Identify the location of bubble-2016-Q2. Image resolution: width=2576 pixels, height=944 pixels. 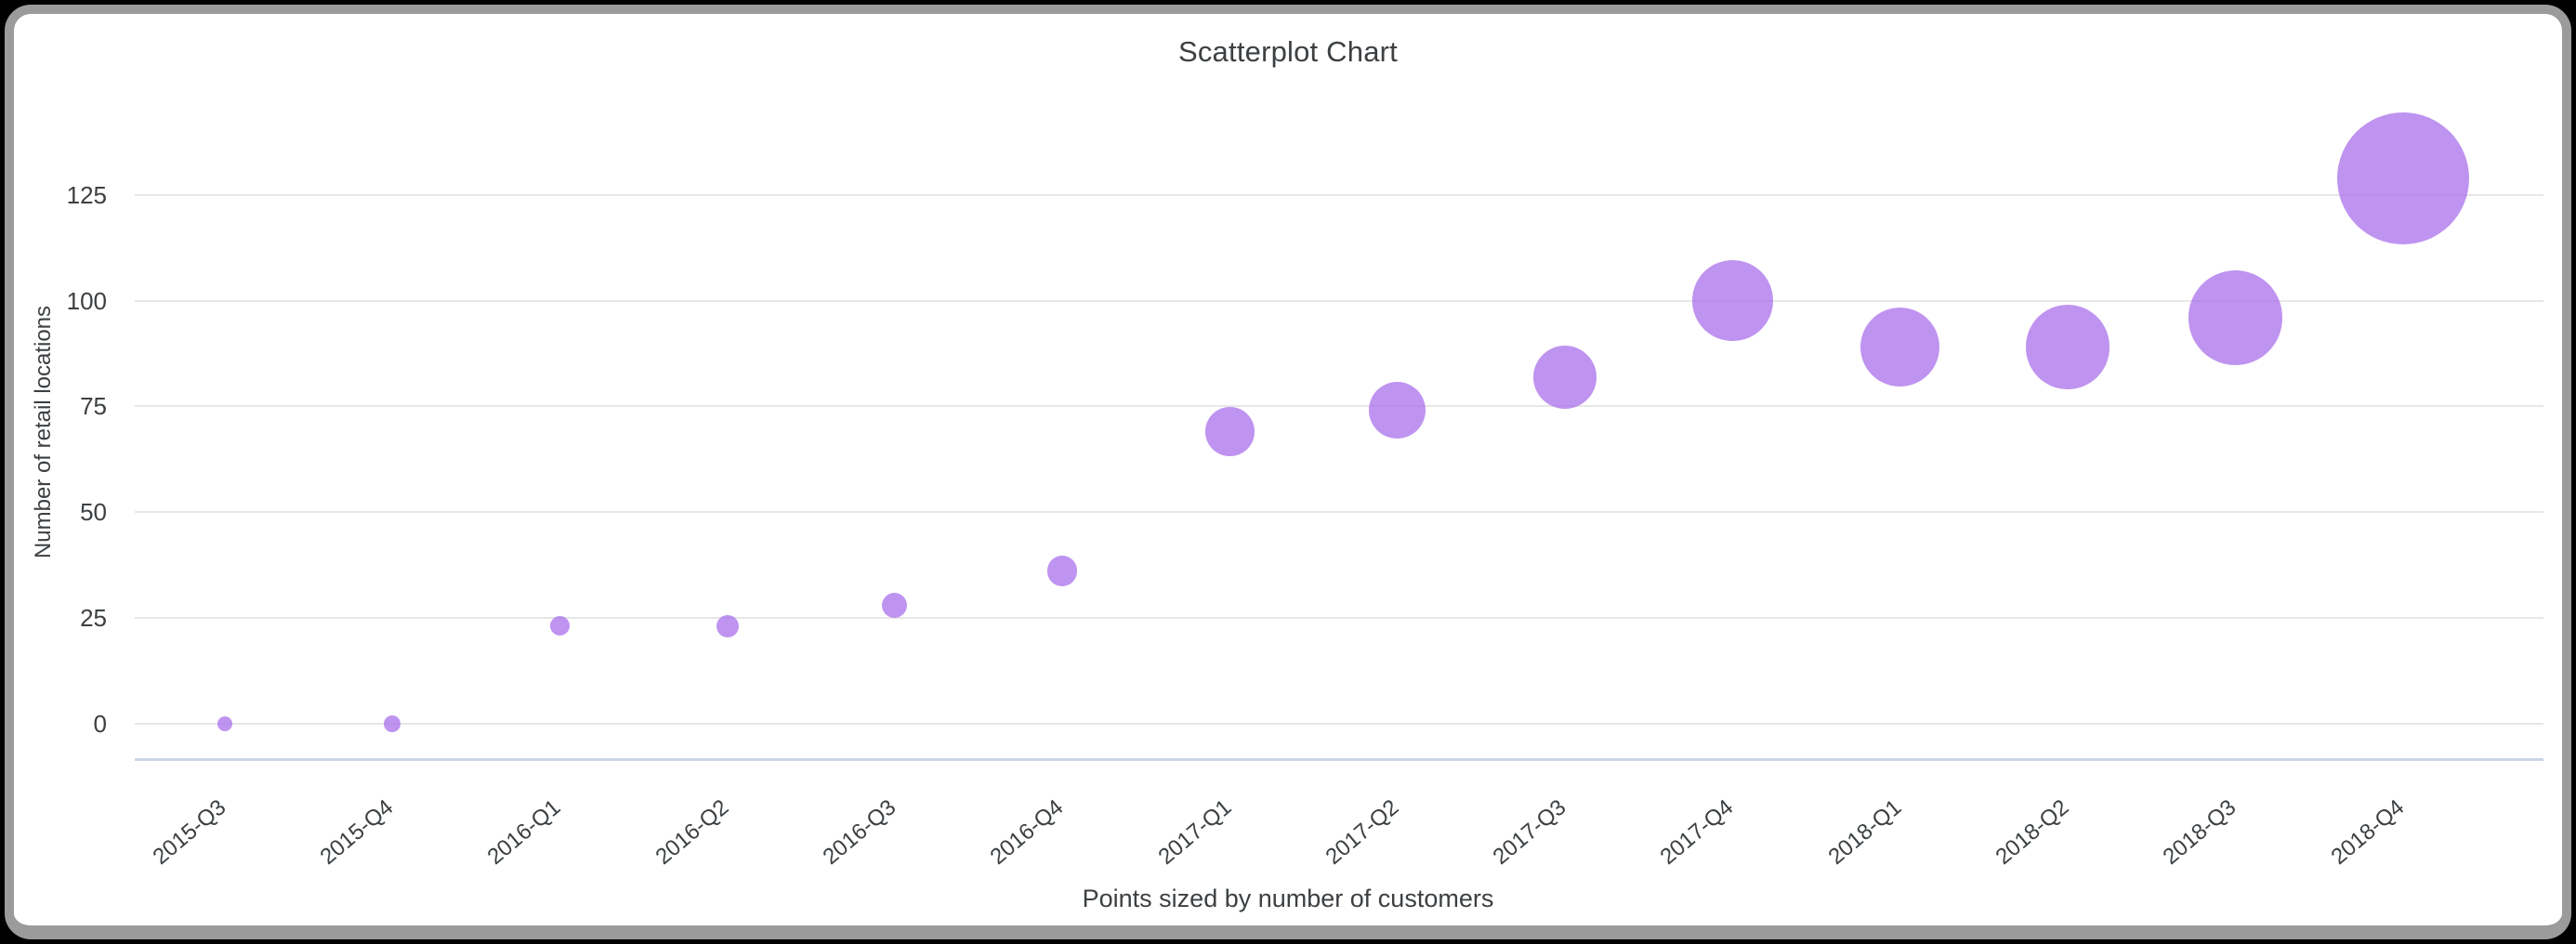
(727, 625).